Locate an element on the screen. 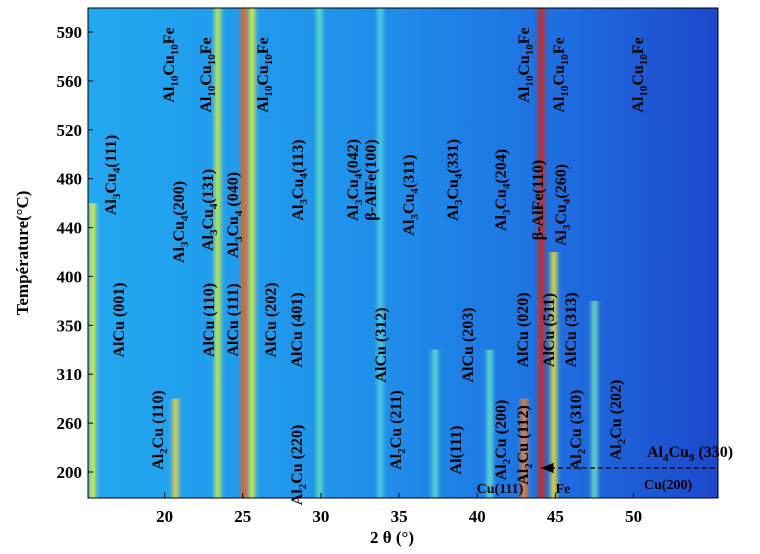  annotation: Al3Cu4 (040) is located at coordinates (235, 215).